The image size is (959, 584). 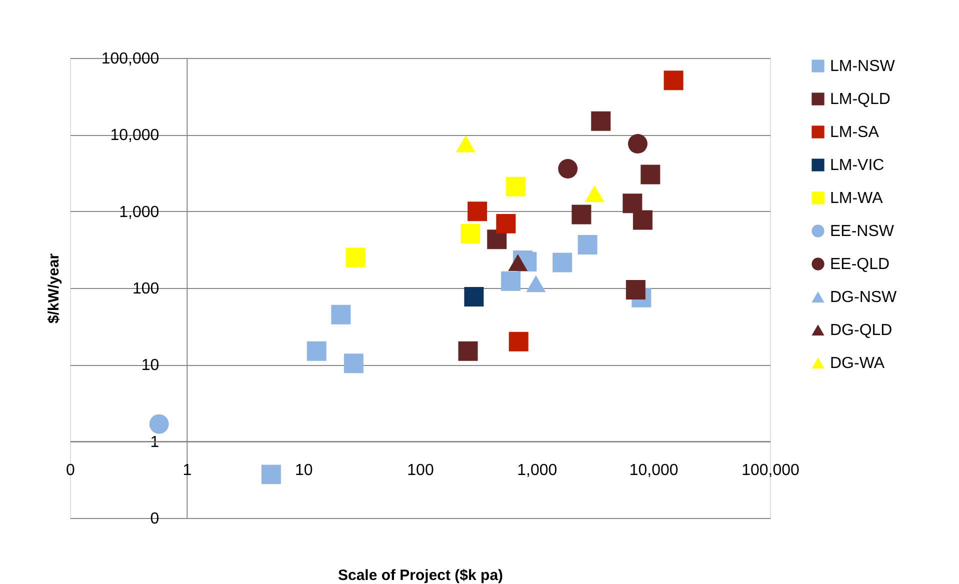 What do you see at coordinates (139, 212) in the screenshot?
I see `y-tick-label: 1,000` at bounding box center [139, 212].